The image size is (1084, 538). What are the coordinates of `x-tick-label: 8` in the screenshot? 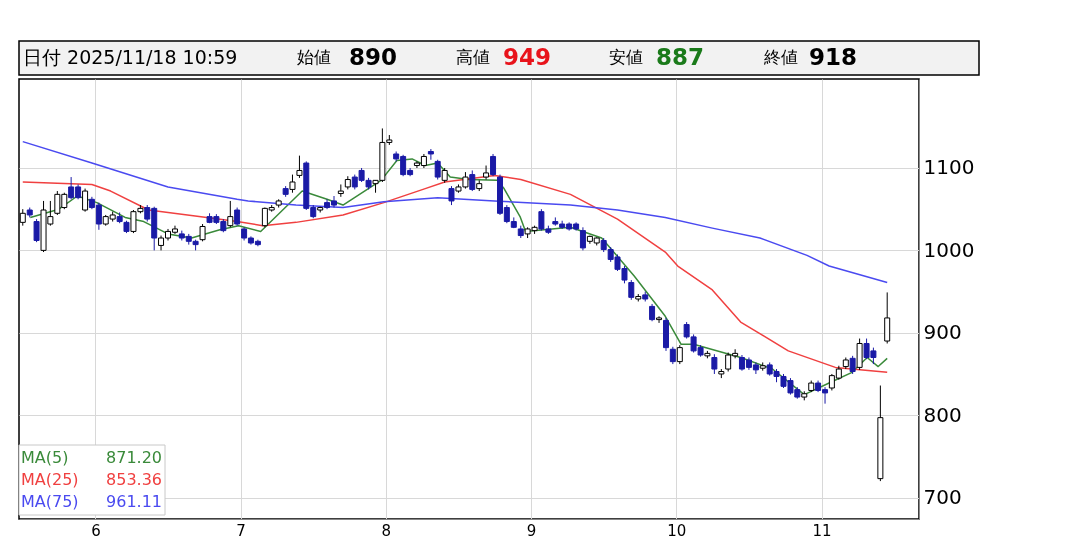 It's located at (386, 529).